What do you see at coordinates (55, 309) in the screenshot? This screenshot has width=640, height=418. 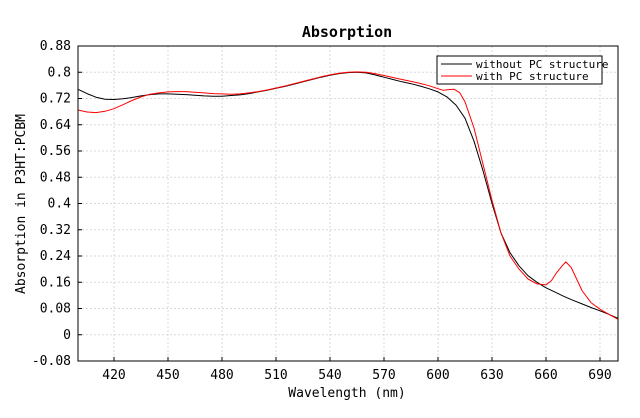 I see `y-tick-label: 0.08` at bounding box center [55, 309].